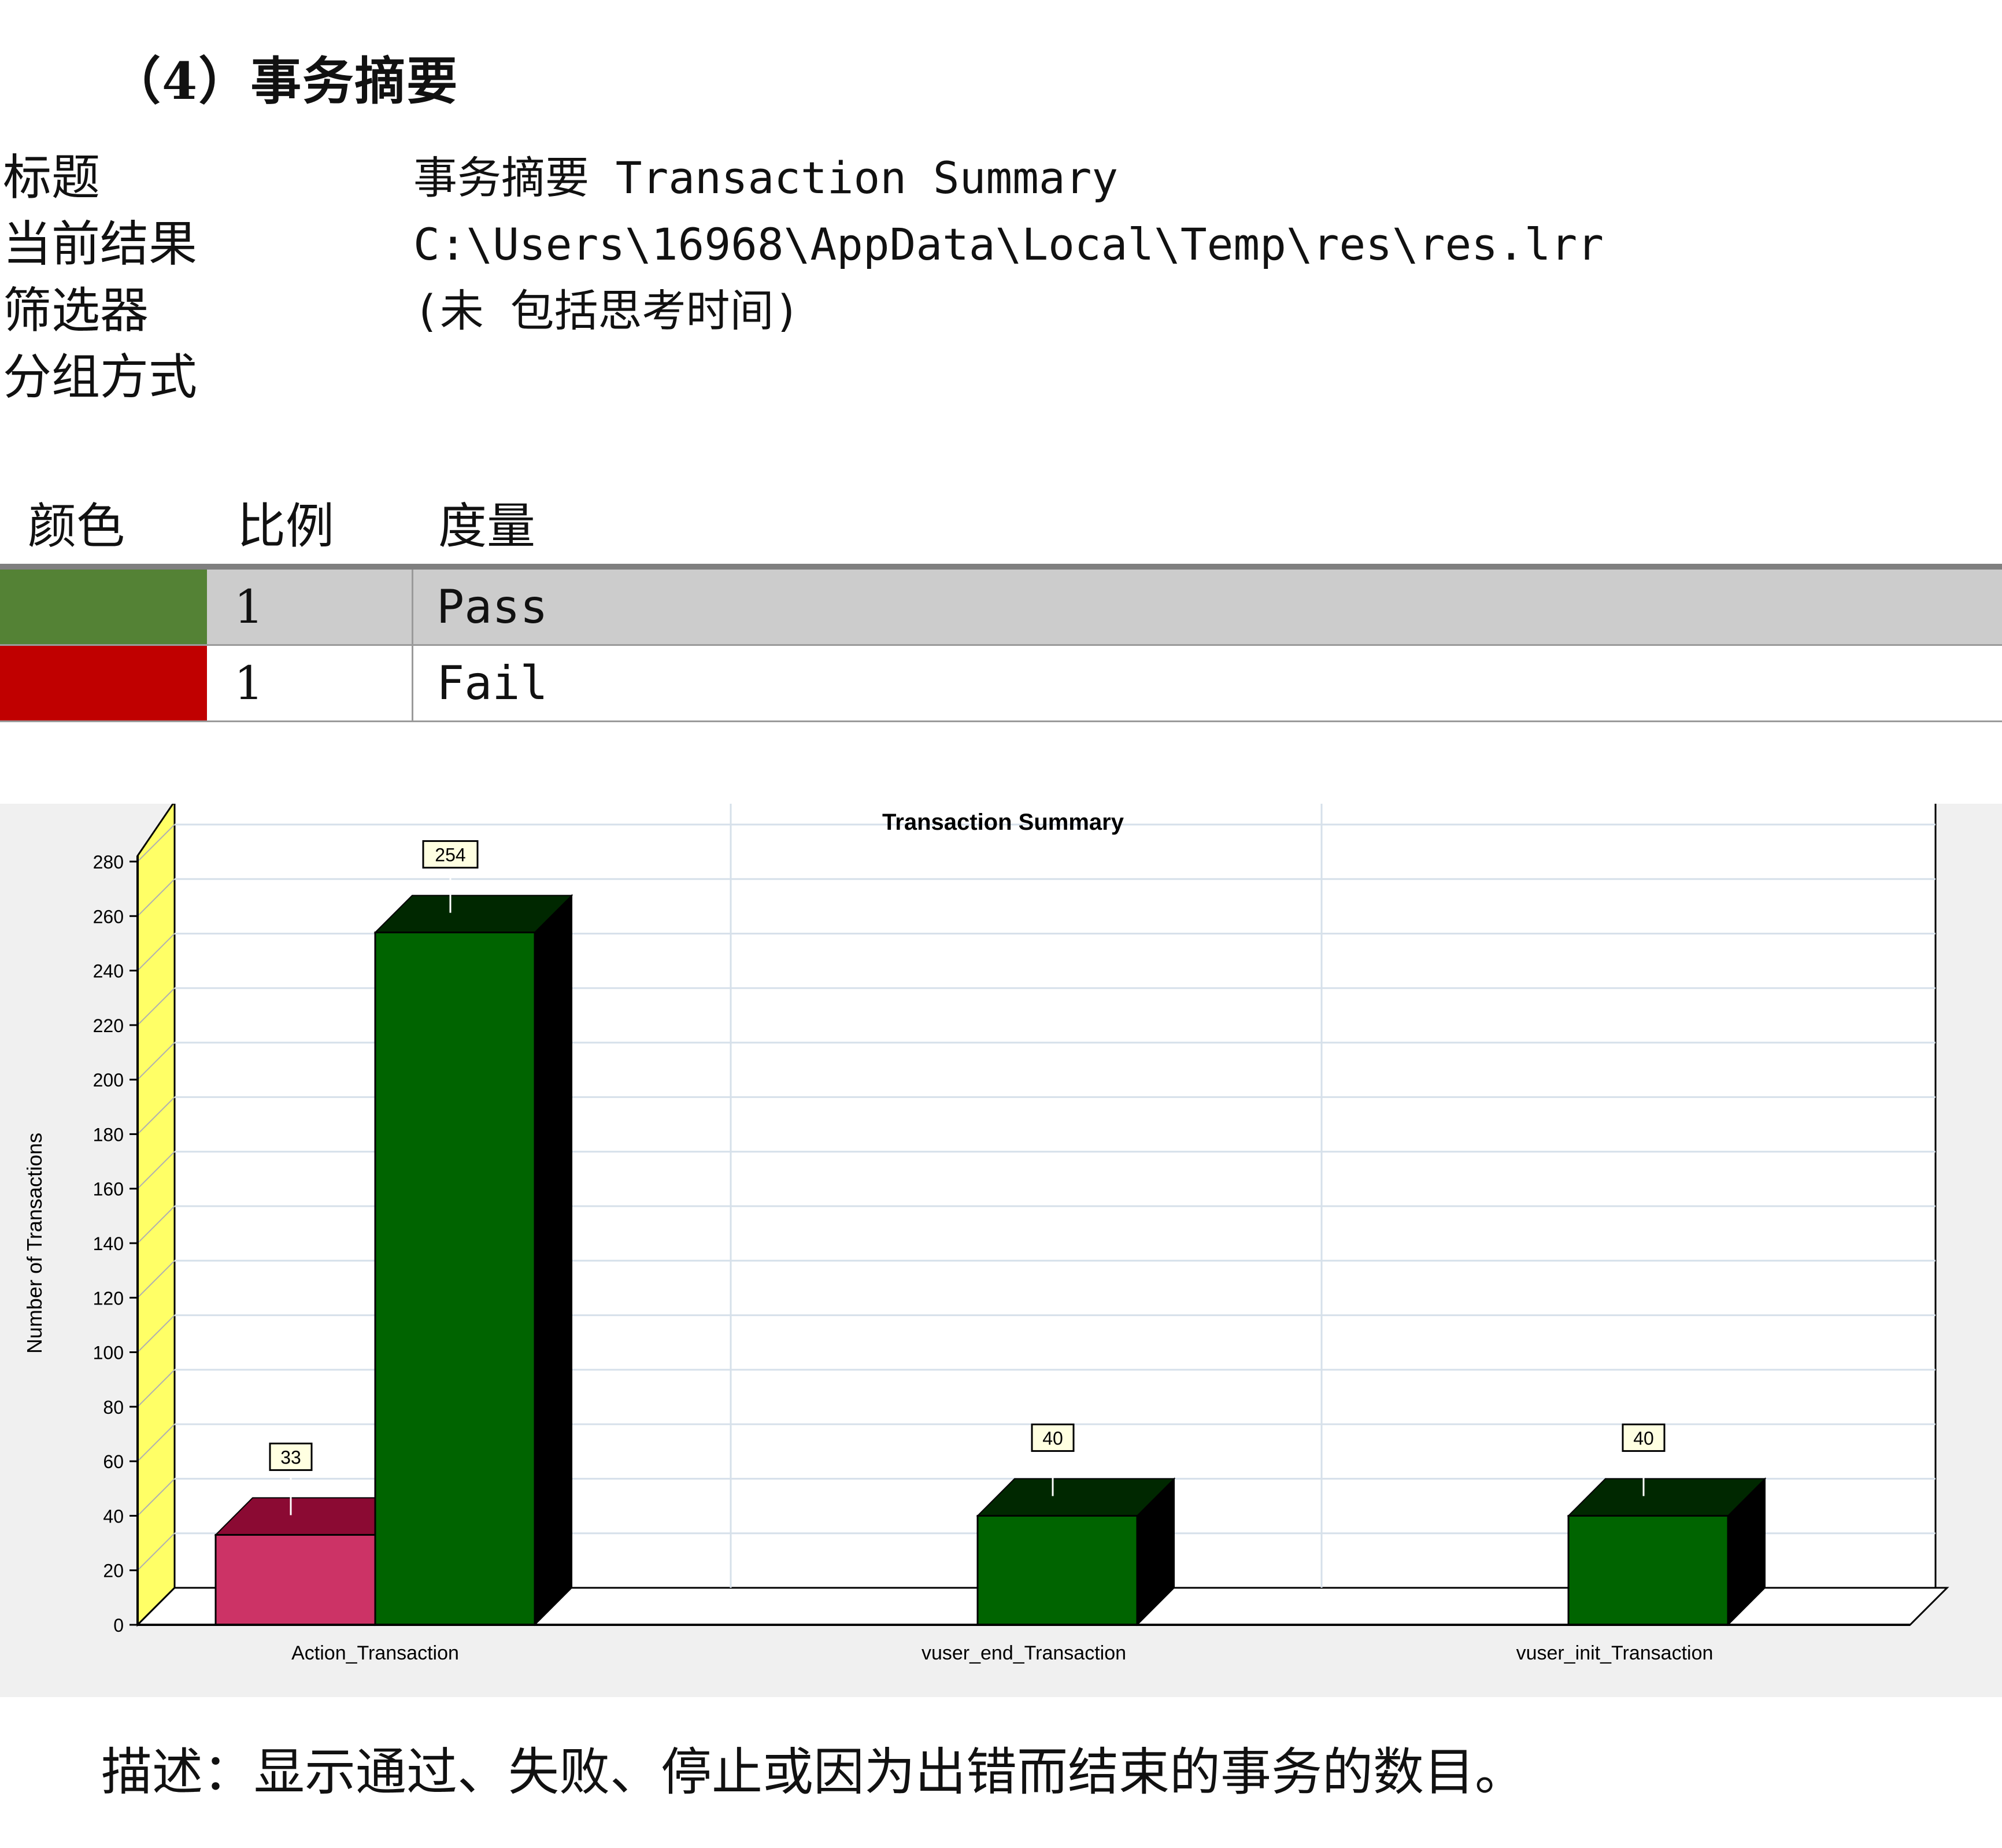  What do you see at coordinates (1001, 526) in the screenshot?
I see `legend-header: 颜色 比例 度量` at bounding box center [1001, 526].